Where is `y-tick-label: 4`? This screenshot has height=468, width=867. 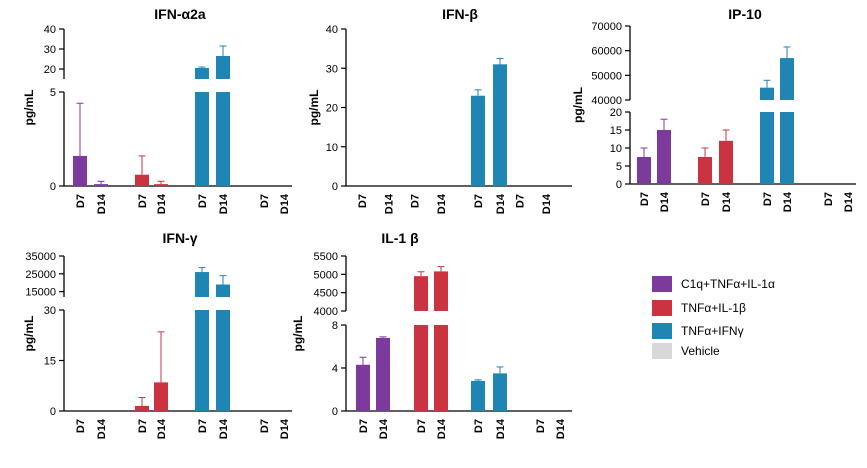 y-tick-label: 4 is located at coordinates (335, 369).